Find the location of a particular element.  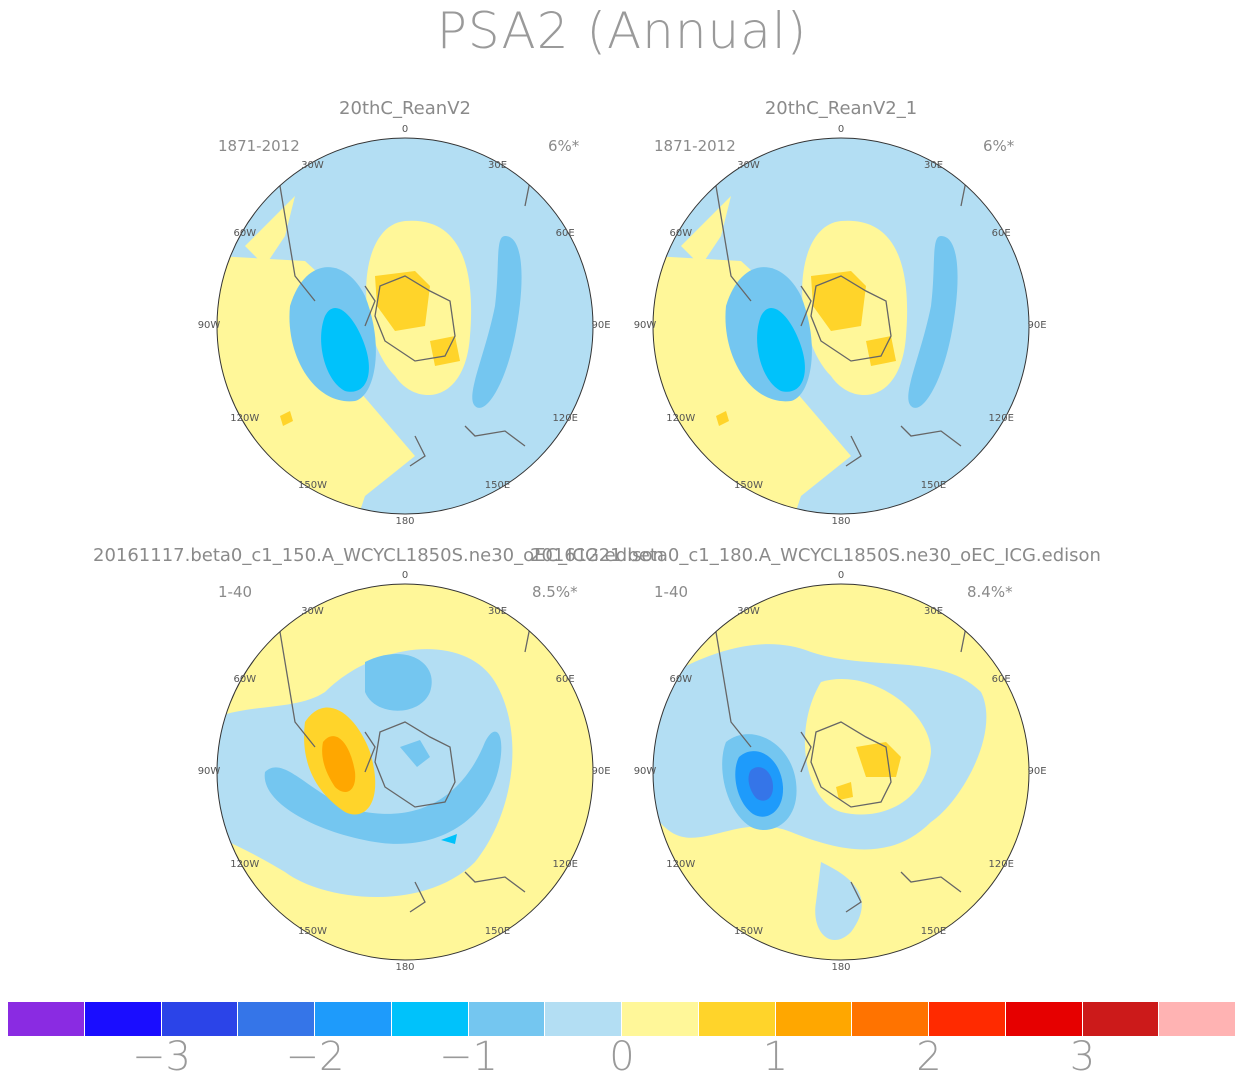

panel-1-percent: 6%* is located at coordinates (564, 146).